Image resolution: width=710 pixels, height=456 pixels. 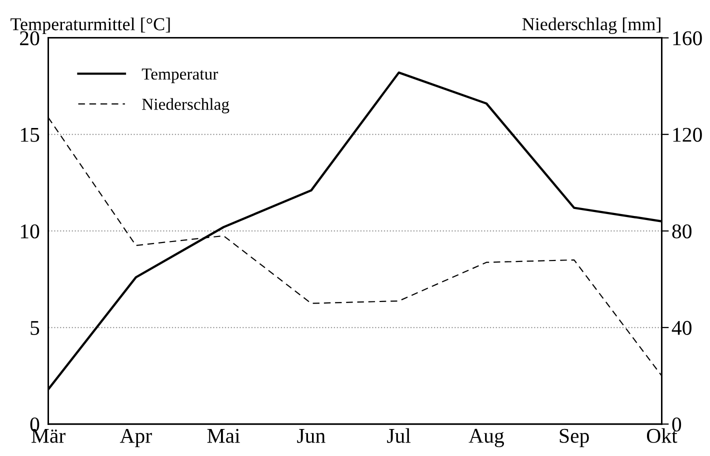 What do you see at coordinates (574, 438) in the screenshot?
I see `x-tick-label: Sep` at bounding box center [574, 438].